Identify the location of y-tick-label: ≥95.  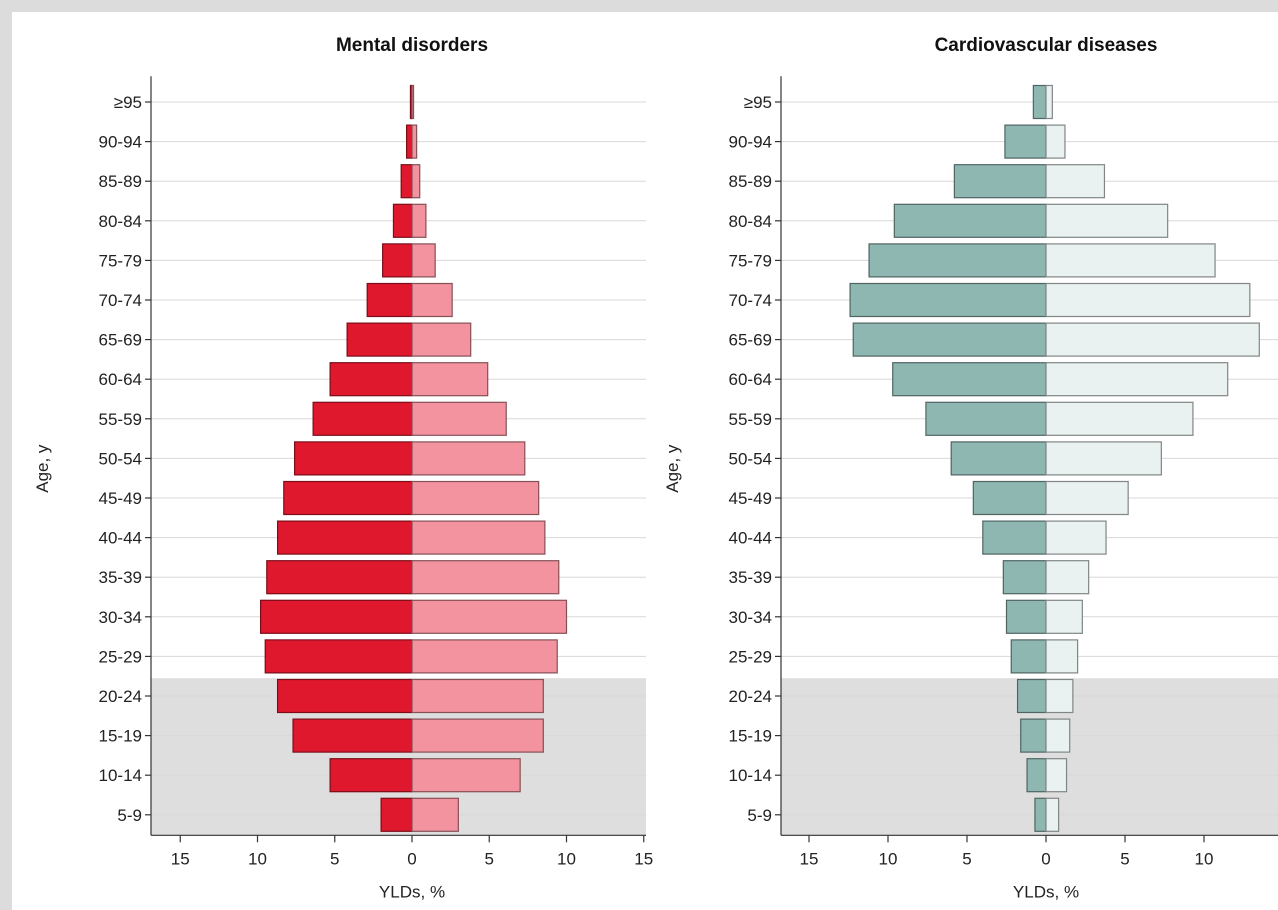
(128, 102).